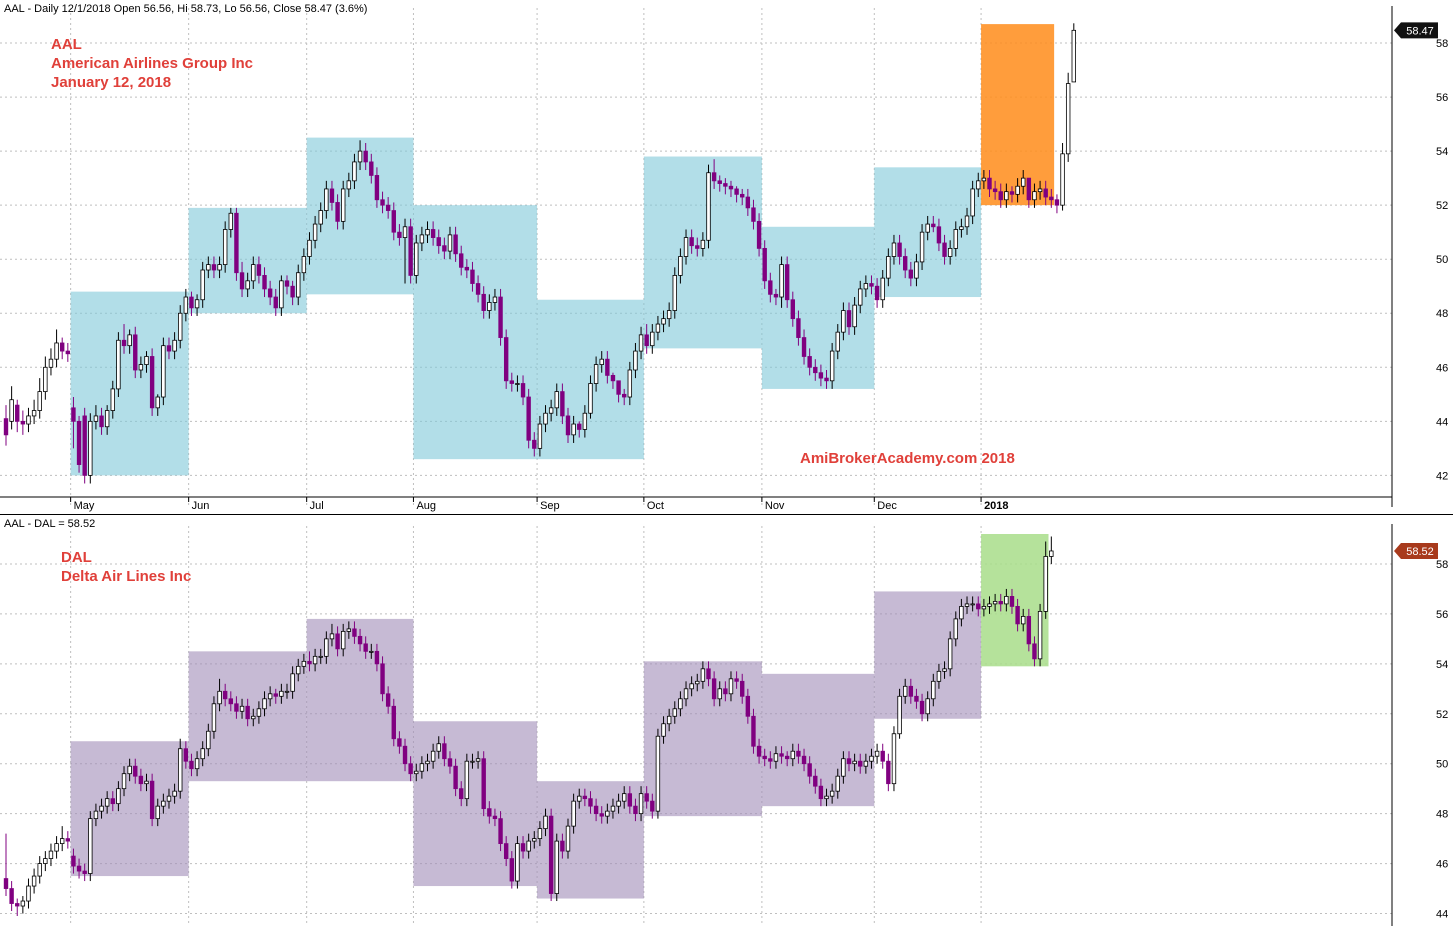 The height and width of the screenshot is (931, 1453). I want to click on bottom-annotation-line: DAL, so click(76, 557).